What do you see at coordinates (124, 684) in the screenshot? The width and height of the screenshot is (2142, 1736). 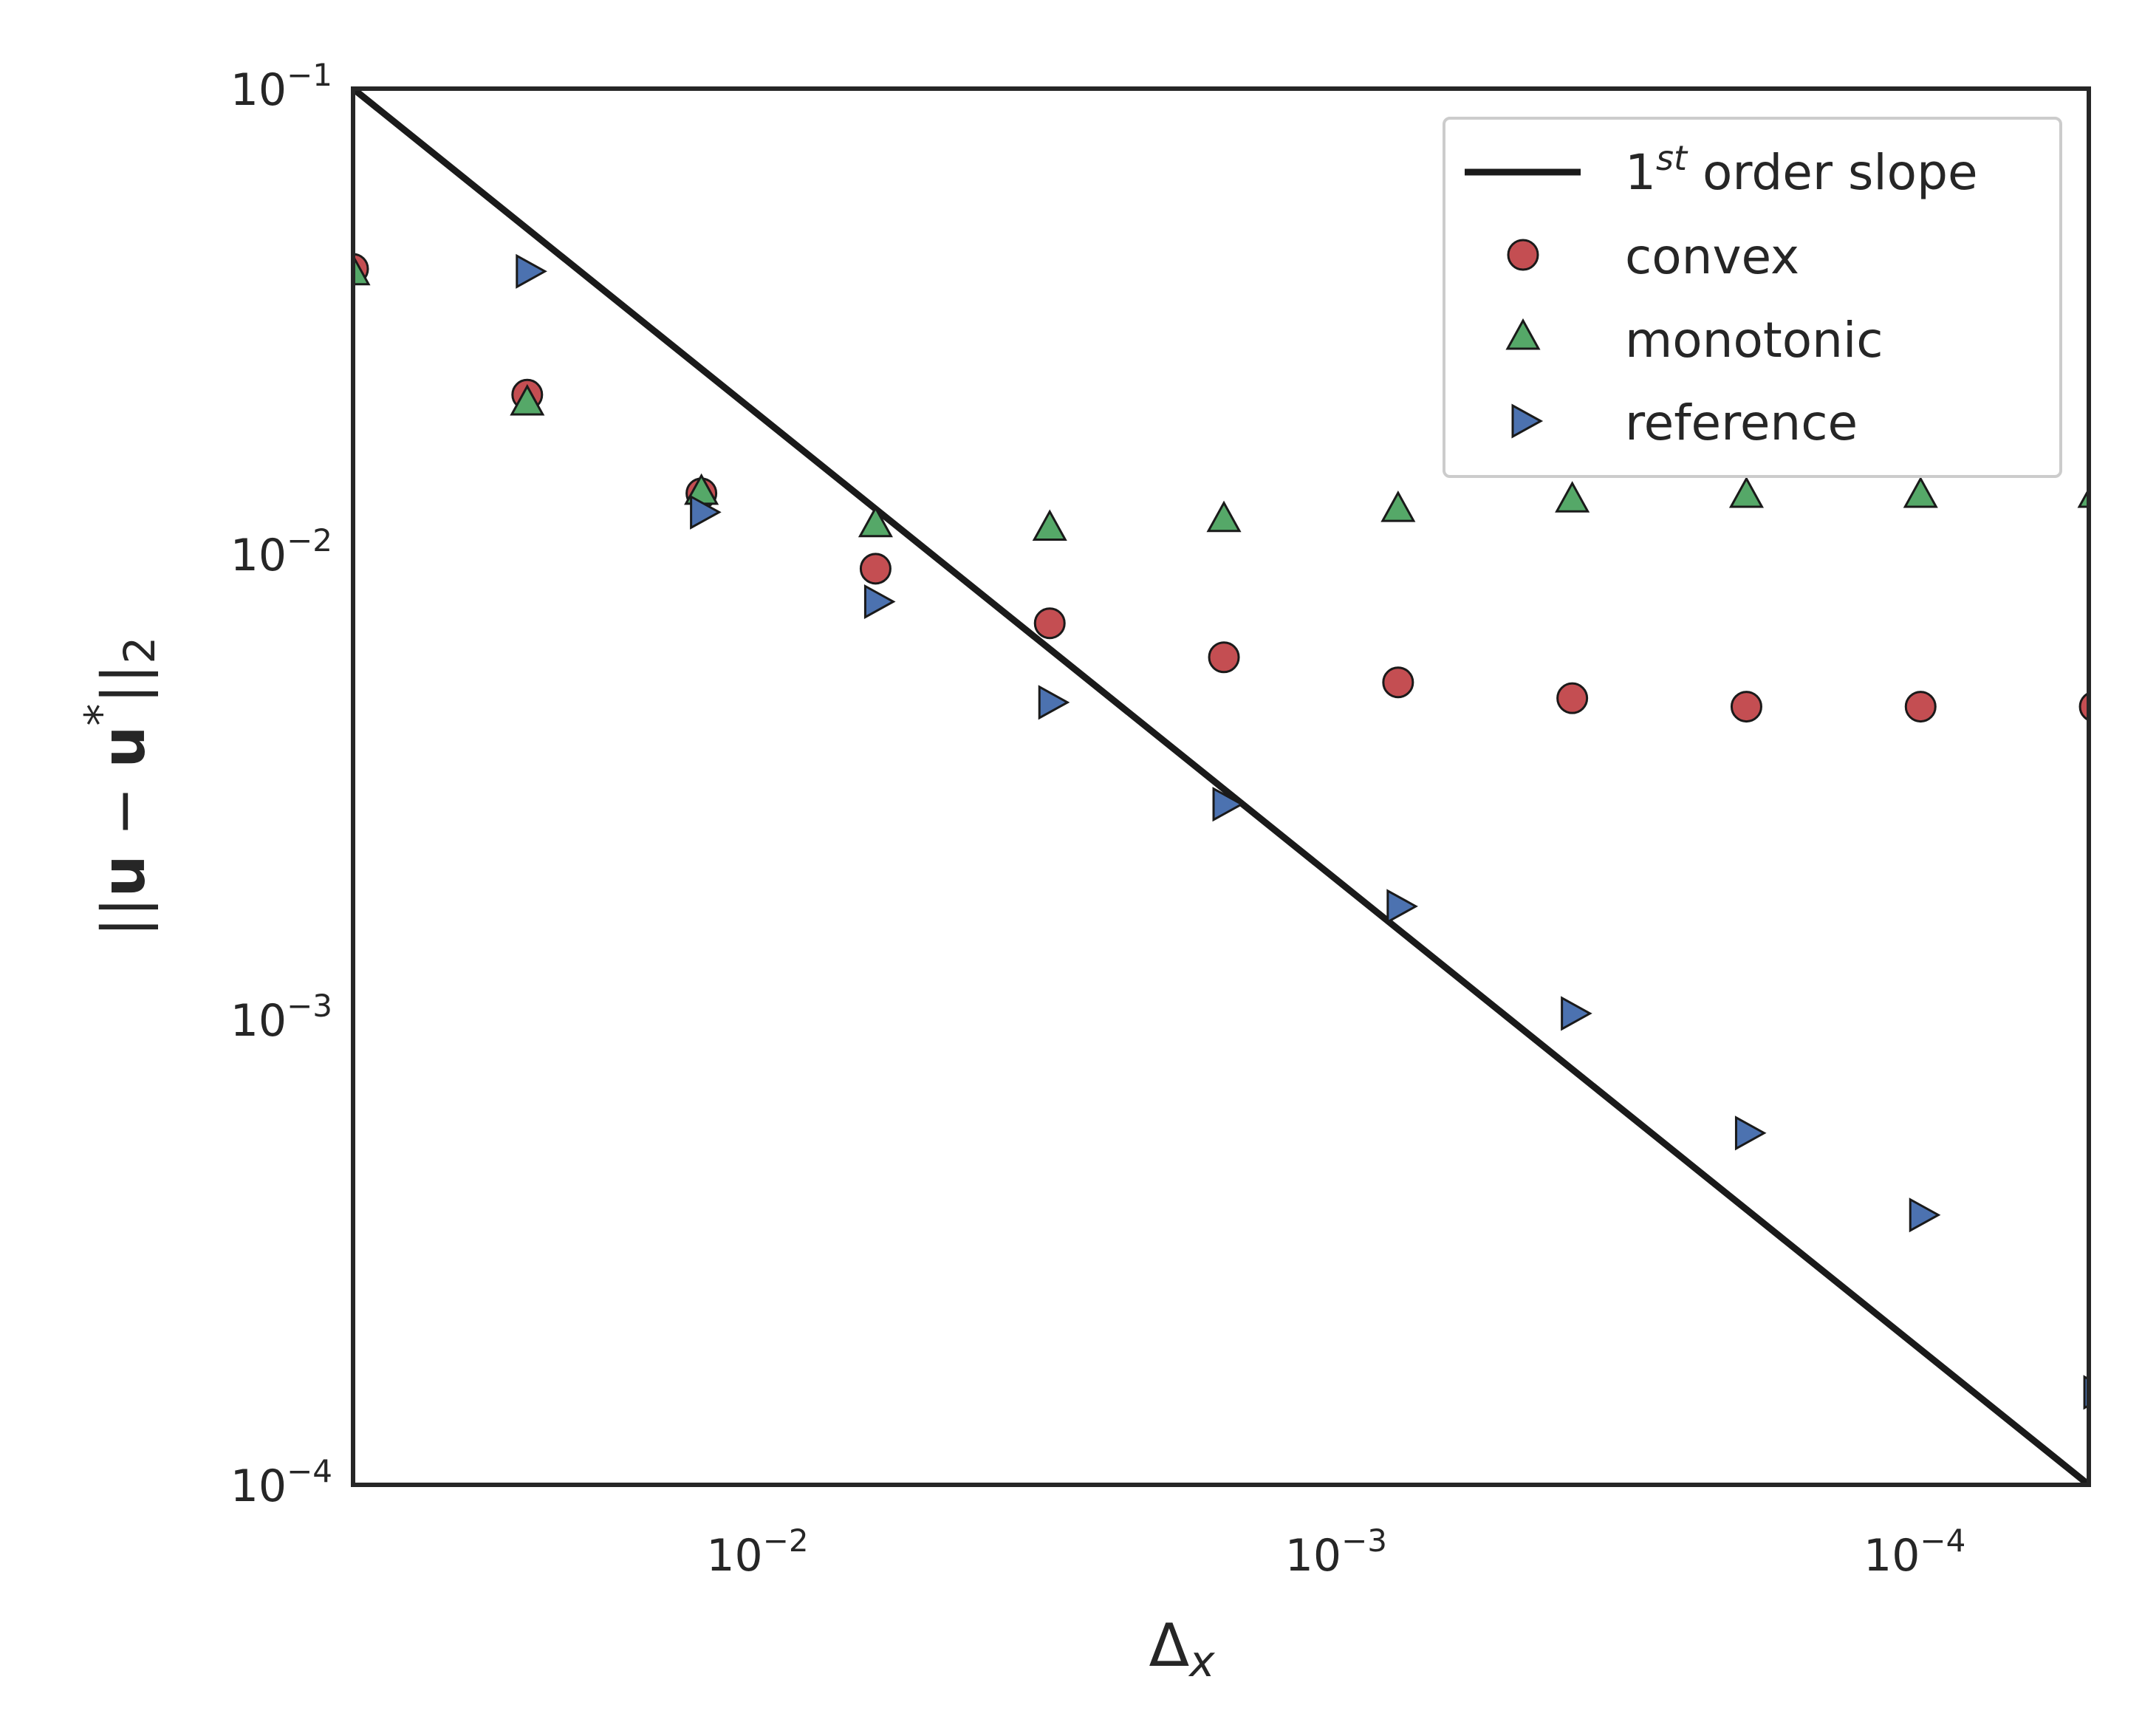 I see `y-label-close: ||` at bounding box center [124, 684].